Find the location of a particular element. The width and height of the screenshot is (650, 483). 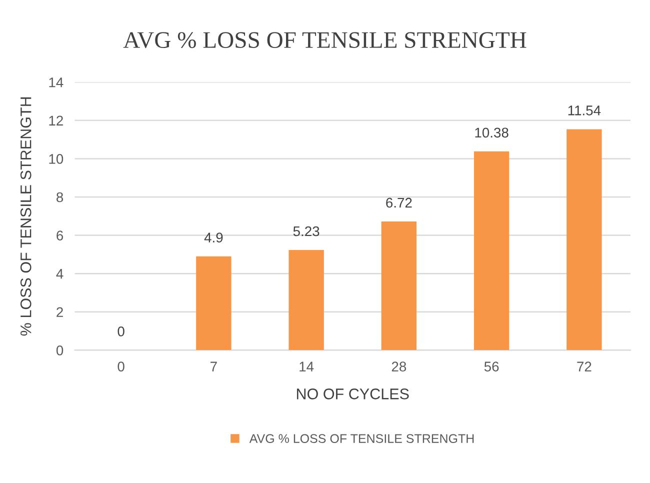

x-tick-label: 72 is located at coordinates (584, 367).